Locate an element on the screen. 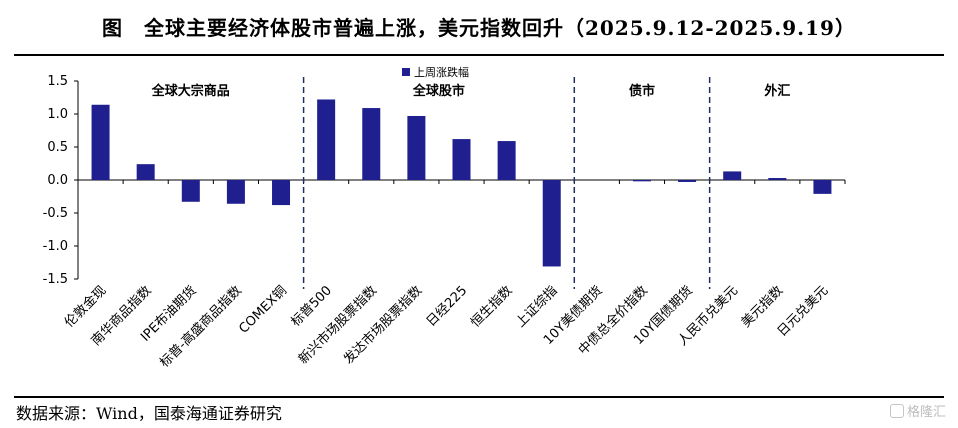 This screenshot has width=958, height=428. x-tick-label: 恒生指数 is located at coordinates (491, 306).